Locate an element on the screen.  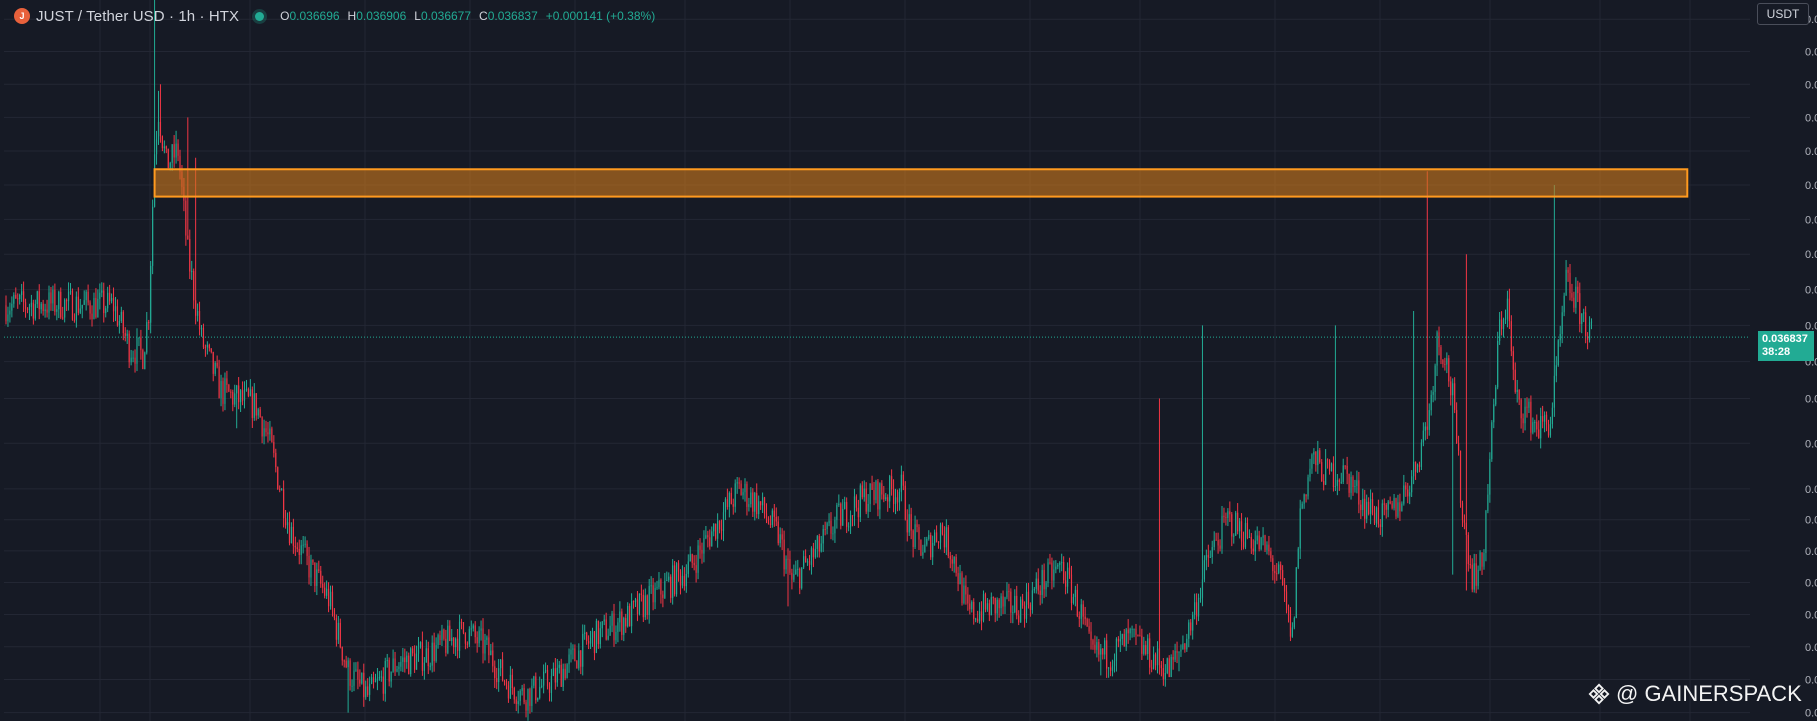
y-tick-label: 0.034000 is located at coordinates (1811, 552).